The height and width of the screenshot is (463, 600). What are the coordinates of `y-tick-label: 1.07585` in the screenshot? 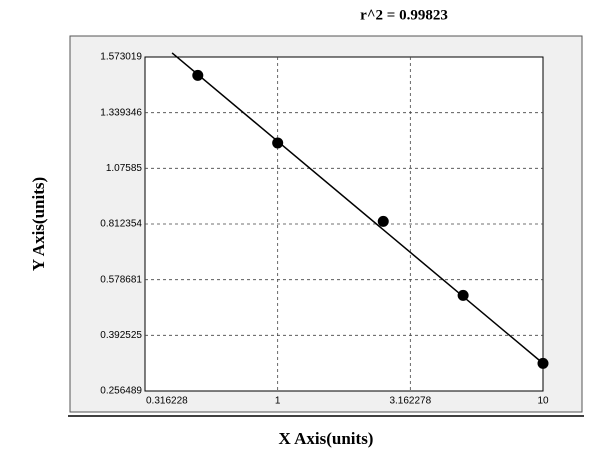 It's located at (124, 168).